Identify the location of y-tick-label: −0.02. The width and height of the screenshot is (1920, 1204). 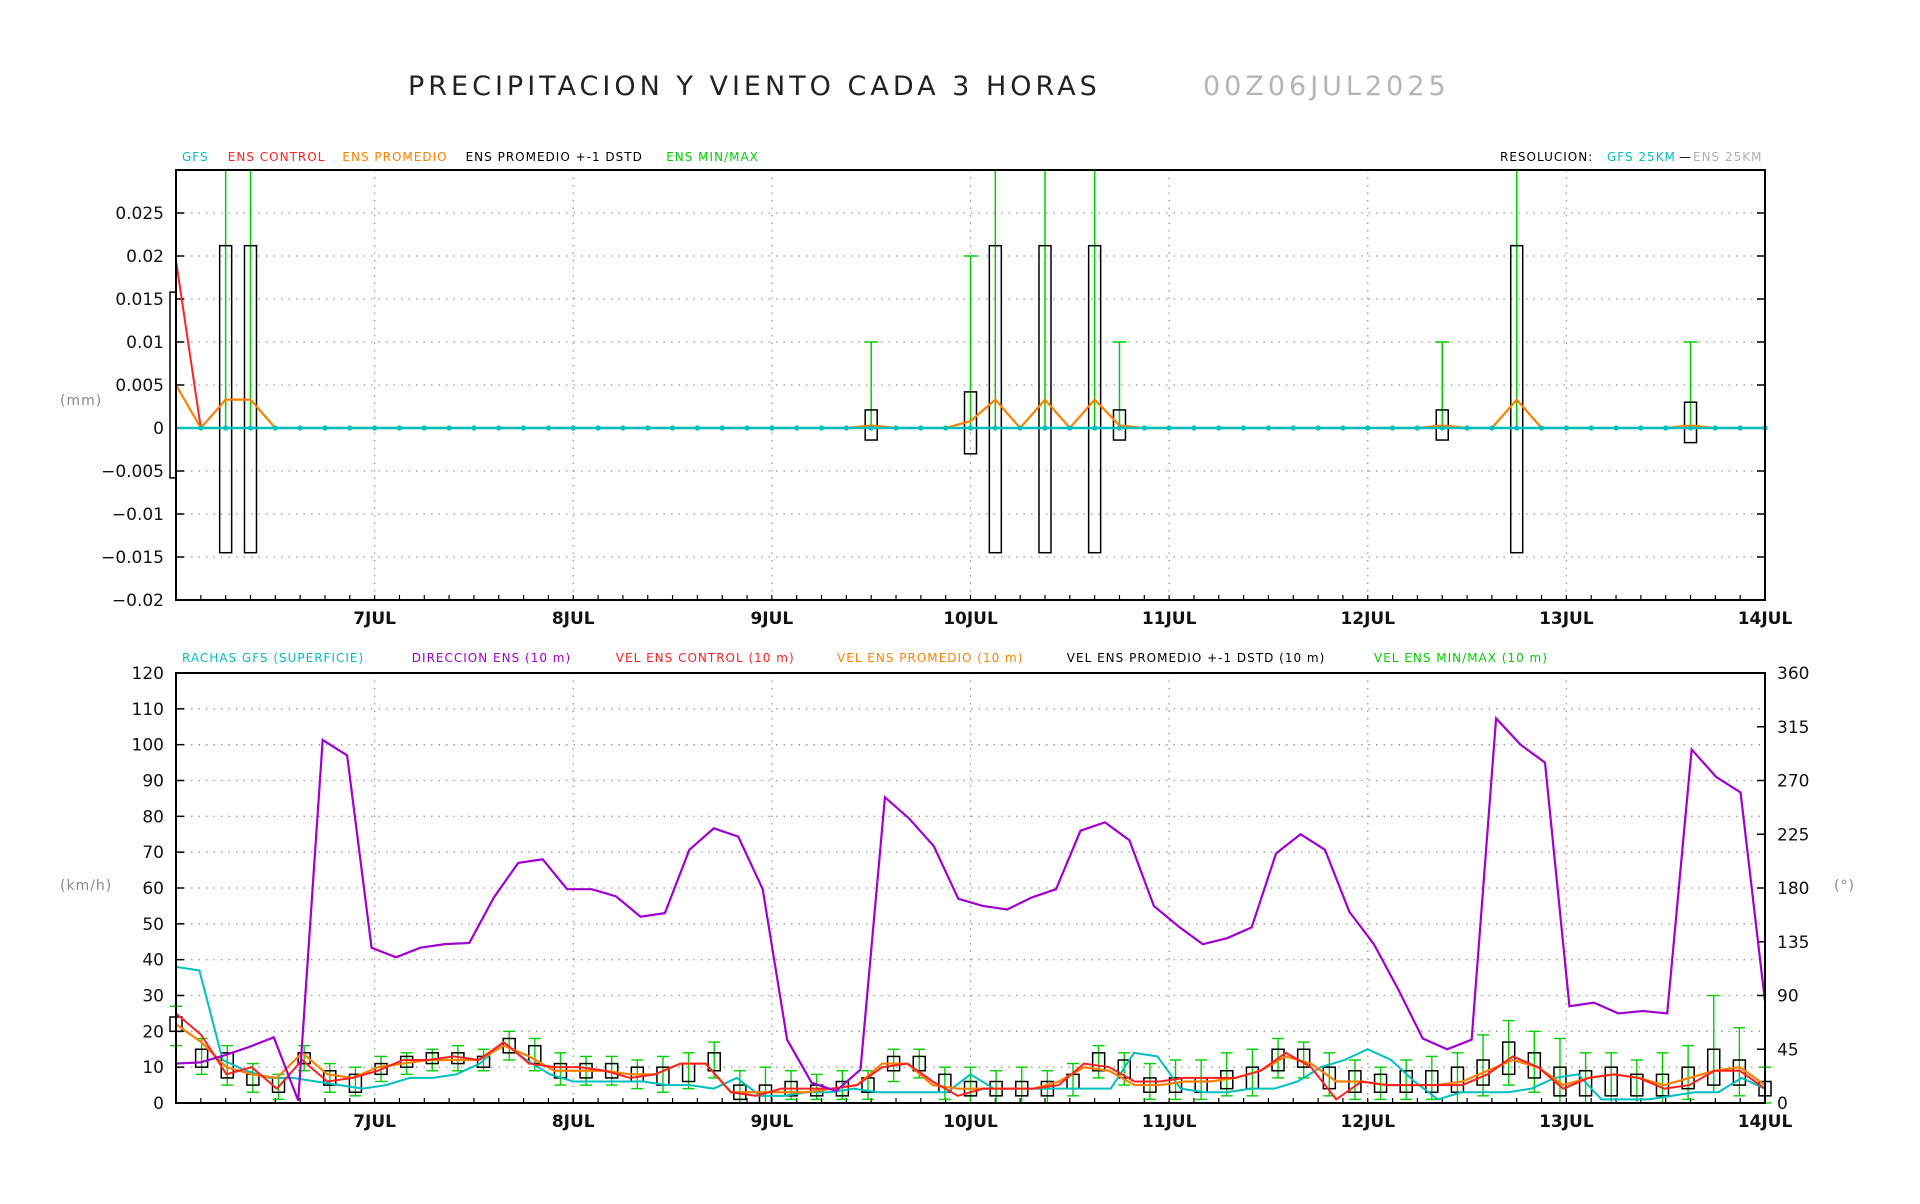
(138, 601).